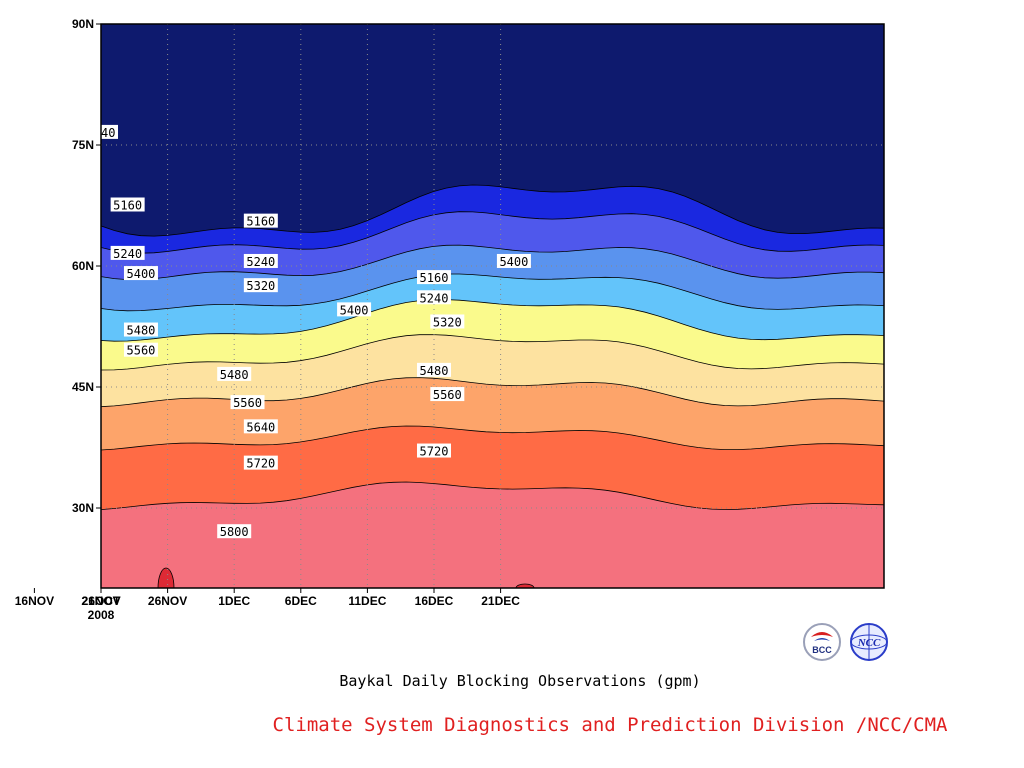 The width and height of the screenshot is (1024, 768). I want to click on y-tick-label: 30N, so click(83, 508).